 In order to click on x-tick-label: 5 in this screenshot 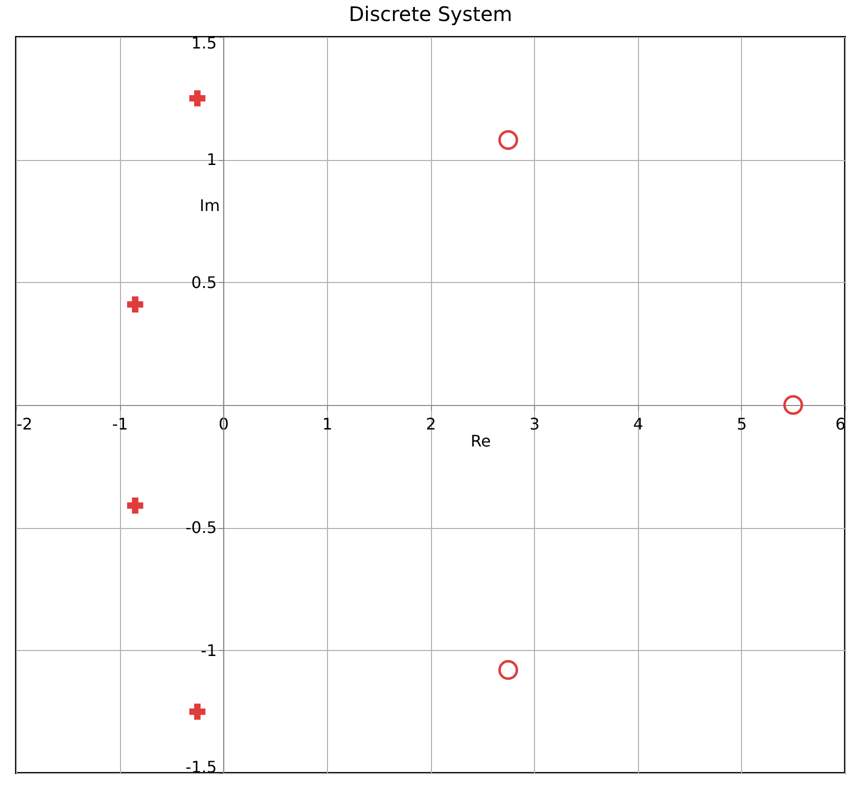, I will do `click(741, 424)`.